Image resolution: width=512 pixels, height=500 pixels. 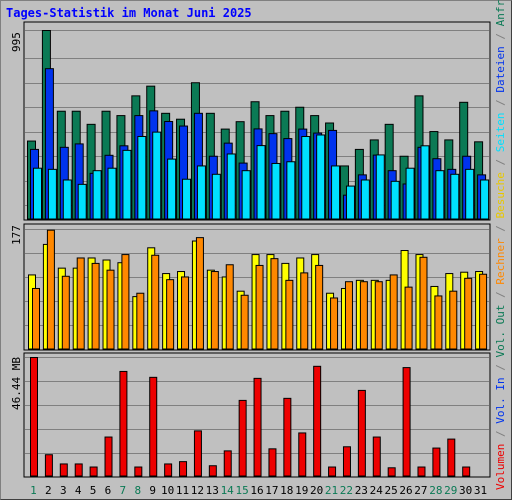 What do you see at coordinates (137, 490) in the screenshot?
I see `x-tick-label-8: 8` at bounding box center [137, 490].